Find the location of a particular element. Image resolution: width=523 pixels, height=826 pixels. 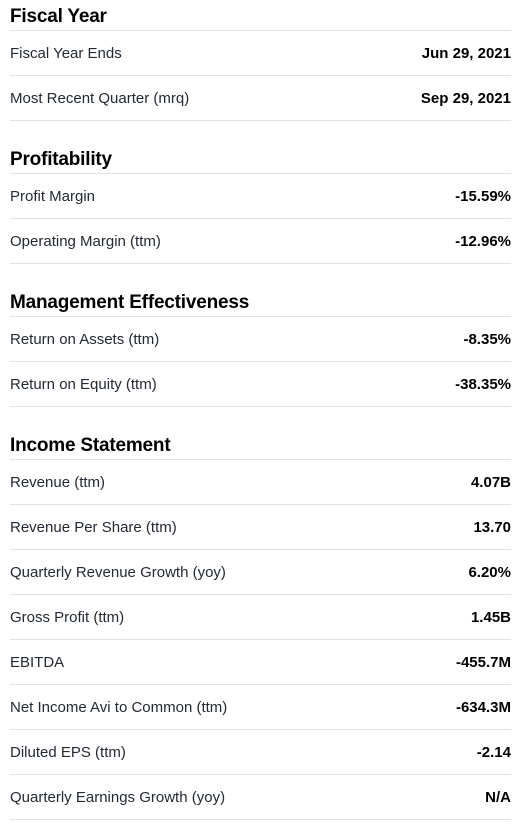

table-row: Operating Margin (ttm) -12.96% is located at coordinates (260, 241).